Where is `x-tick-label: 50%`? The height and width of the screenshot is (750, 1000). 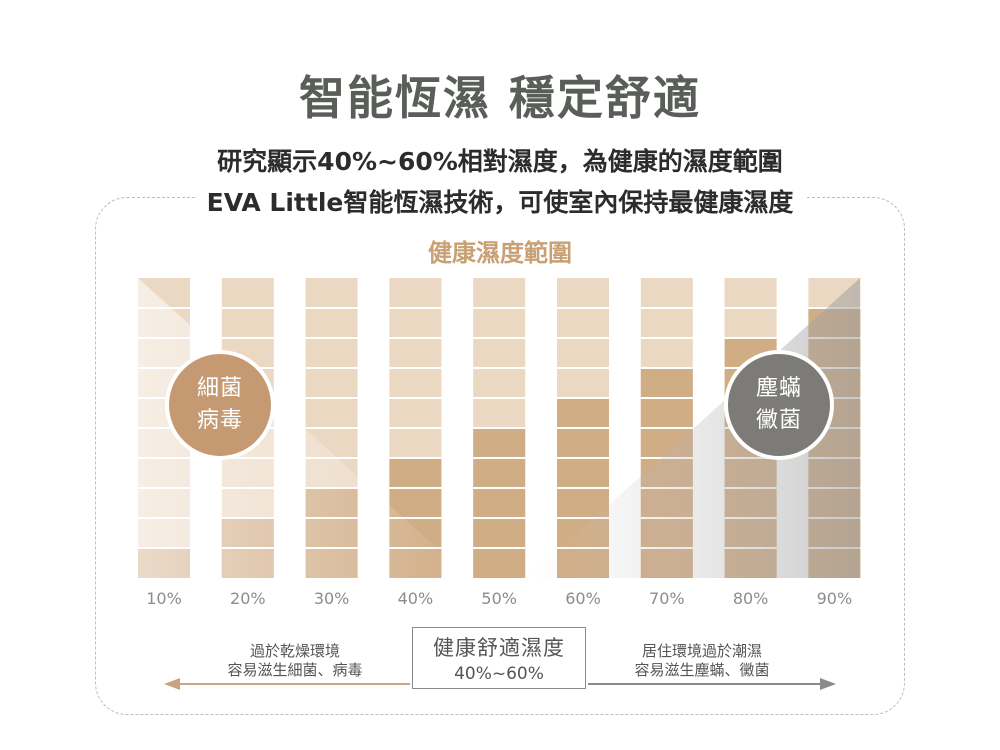
x-tick-label: 50% is located at coordinates (499, 598).